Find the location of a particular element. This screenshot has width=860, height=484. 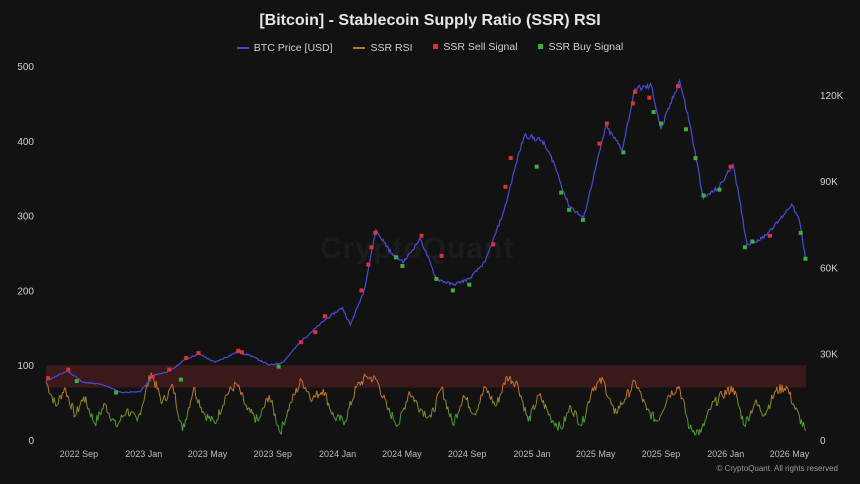

left-axis-tick-label: 300 is located at coordinates (25, 217).